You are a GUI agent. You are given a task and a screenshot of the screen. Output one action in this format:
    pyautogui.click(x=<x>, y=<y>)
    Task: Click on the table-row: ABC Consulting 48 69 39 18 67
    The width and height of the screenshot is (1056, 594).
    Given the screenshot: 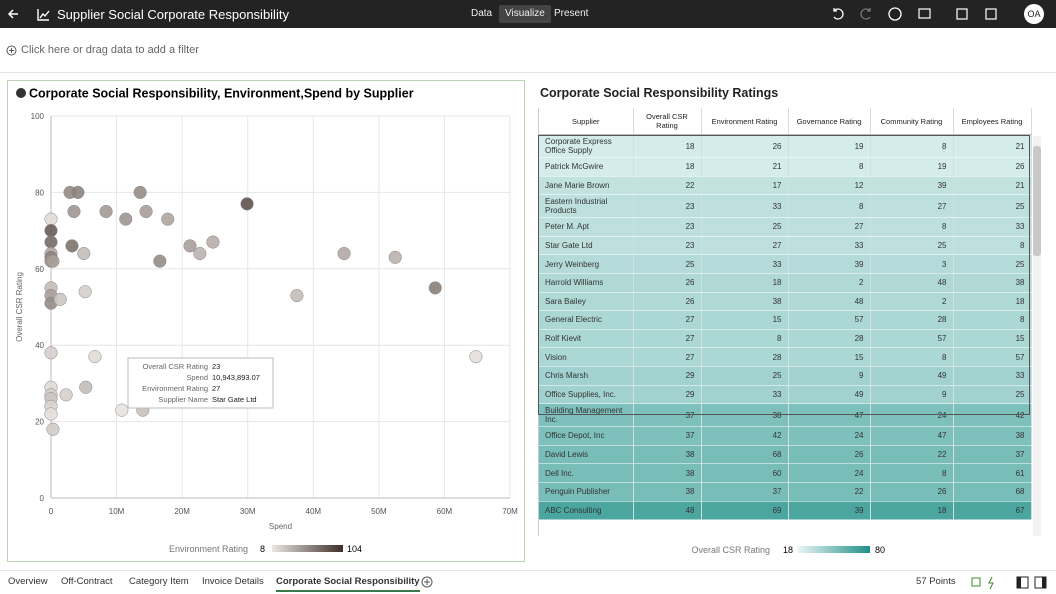 What is the action you would take?
    pyautogui.click(x=785, y=511)
    